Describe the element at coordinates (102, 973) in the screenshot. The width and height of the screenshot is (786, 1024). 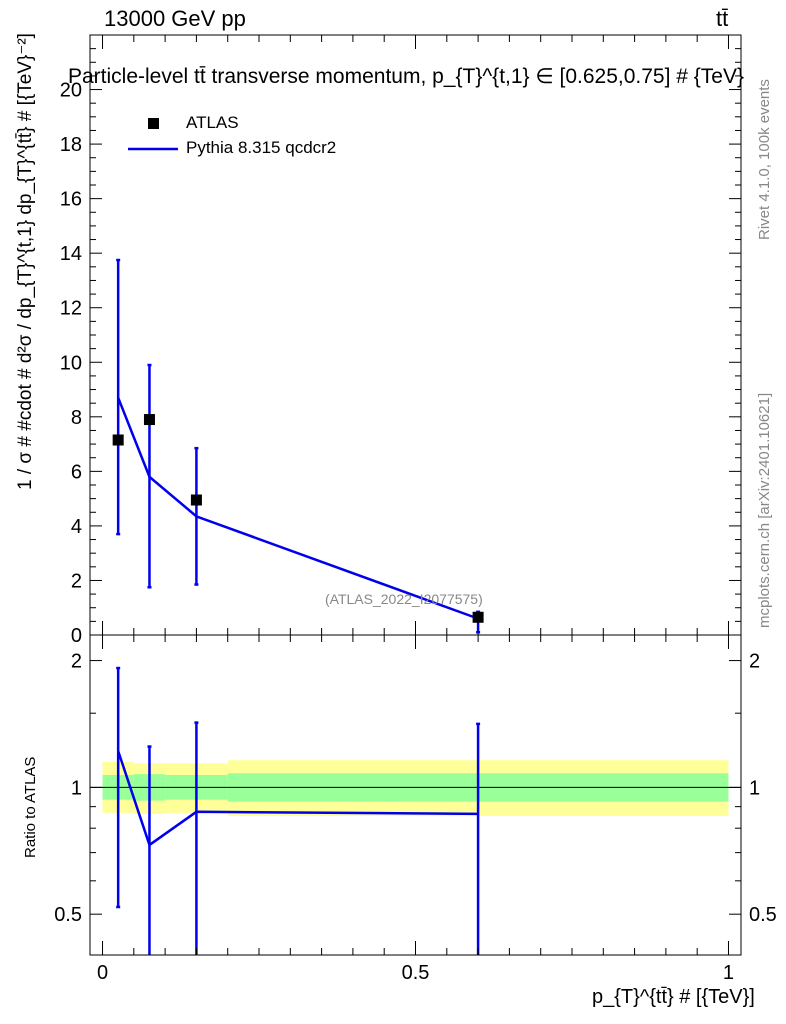
I see `x-tick-label: 0` at that location.